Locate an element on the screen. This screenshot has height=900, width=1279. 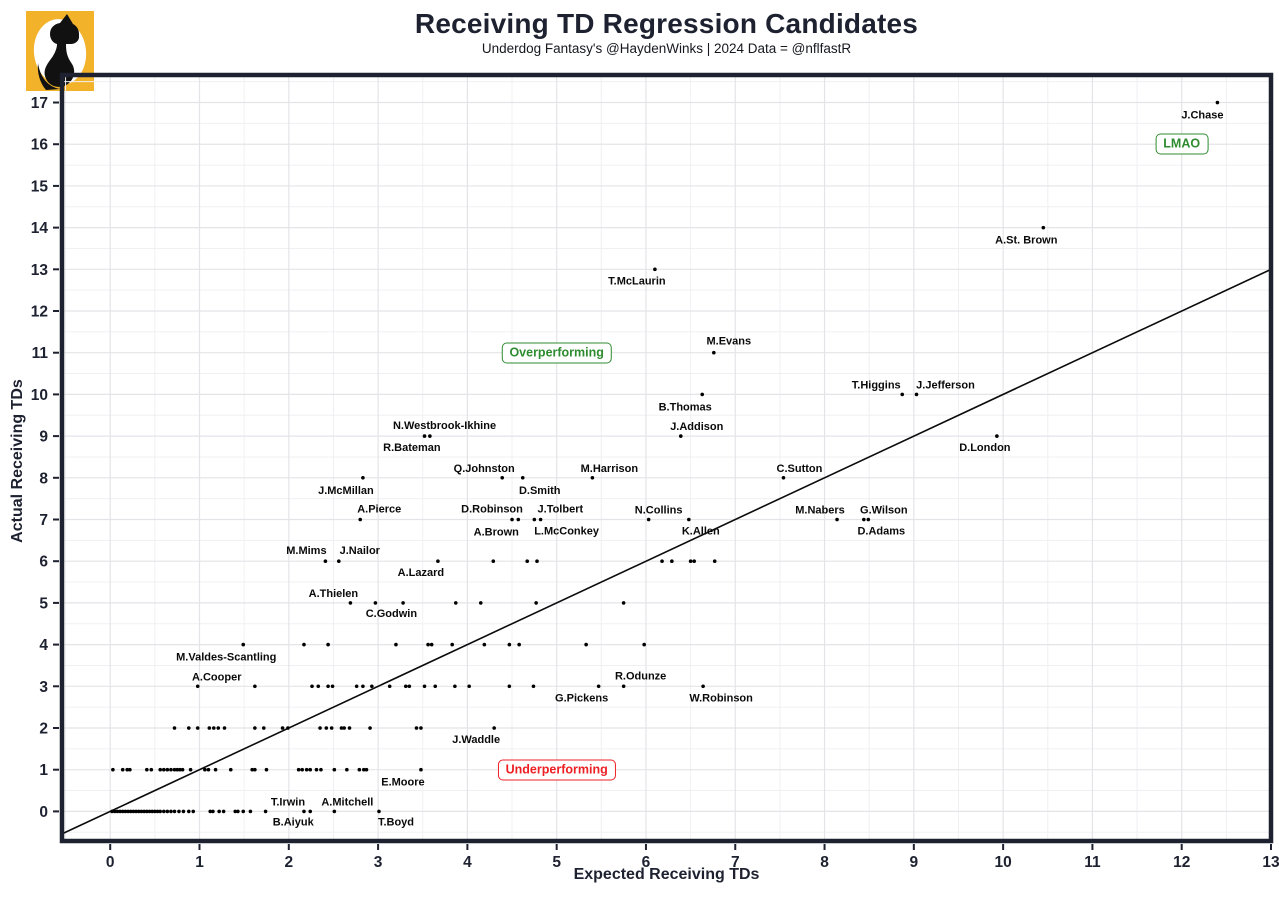
chart-title: Receiving TD Regression Candidates is located at coordinates (666, 23).